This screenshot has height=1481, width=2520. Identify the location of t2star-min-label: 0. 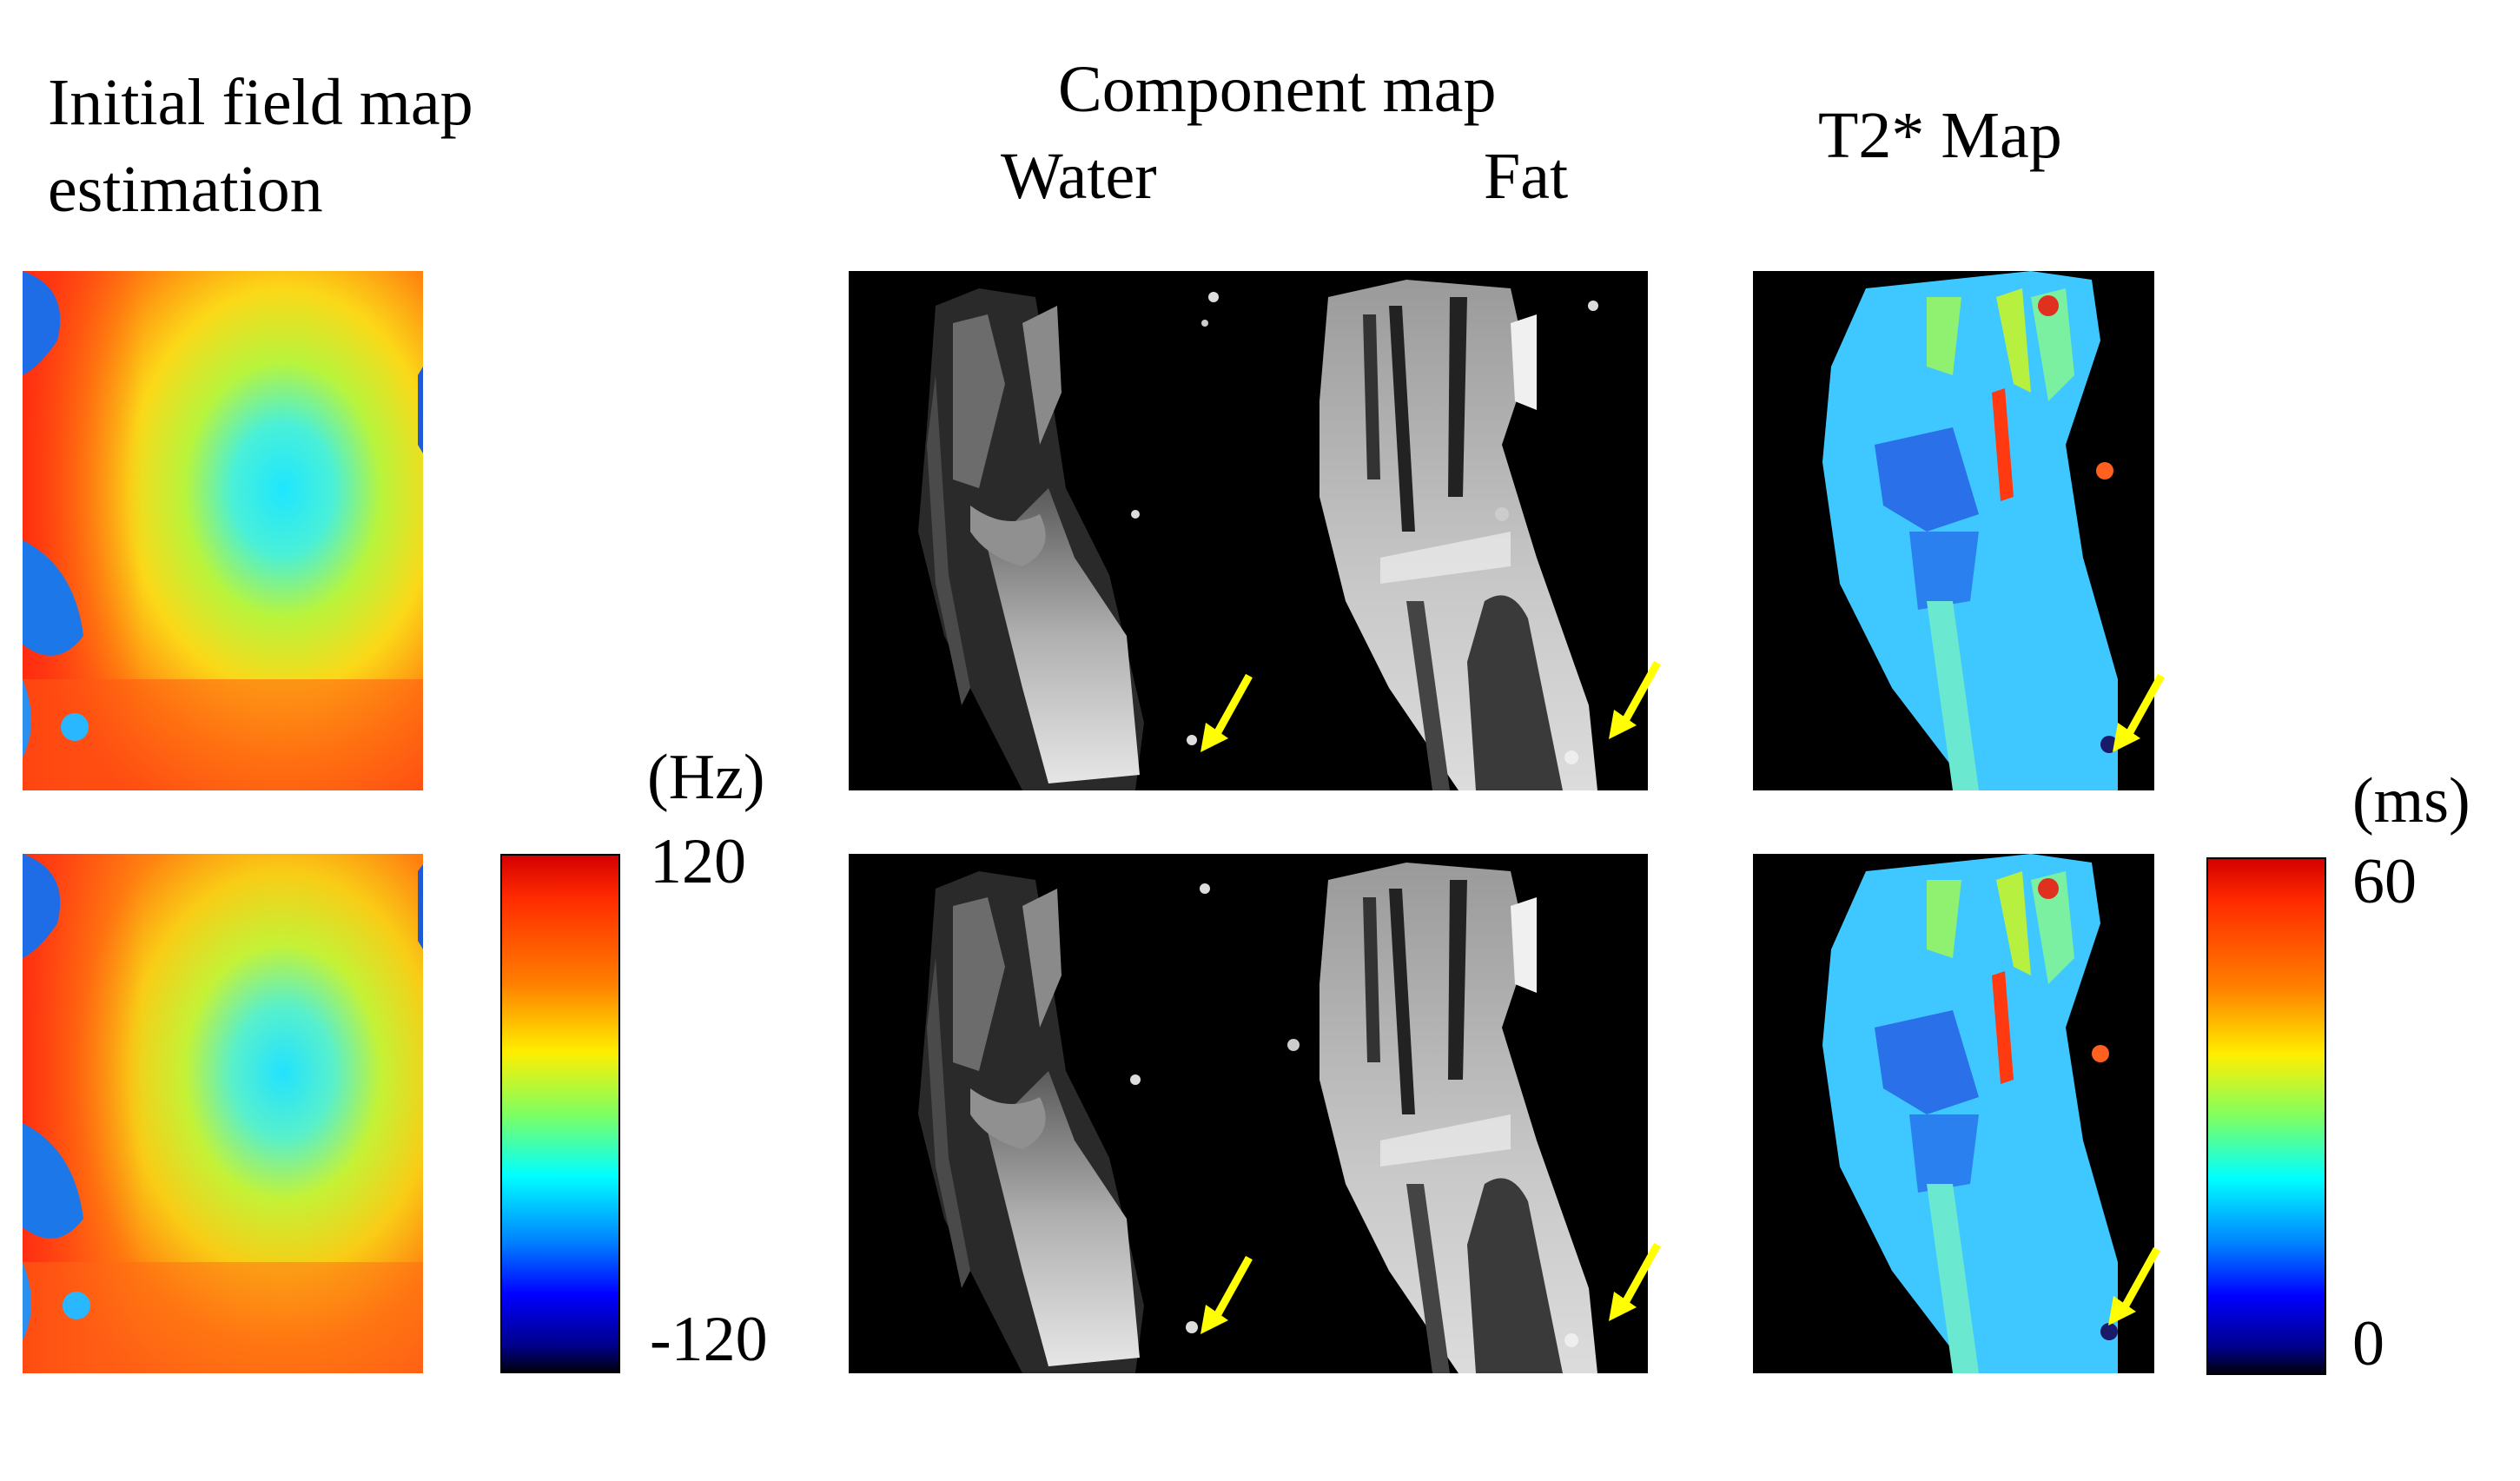
(2368, 1343).